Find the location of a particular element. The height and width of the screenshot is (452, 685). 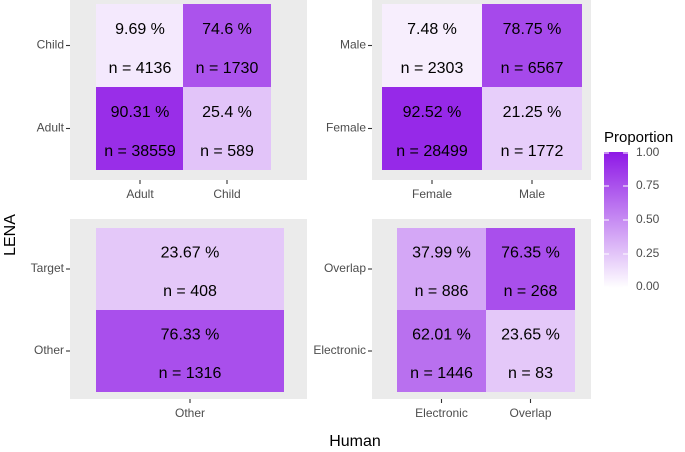

cell-count-label: n = 83 is located at coordinates (530, 373).